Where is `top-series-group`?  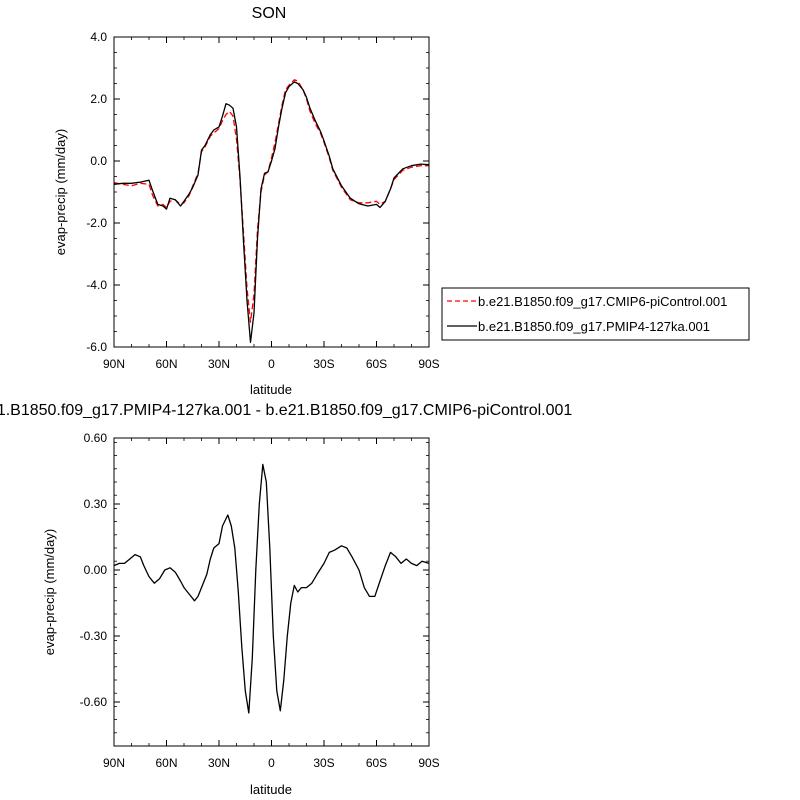
top-series-group is located at coordinates (271, 211).